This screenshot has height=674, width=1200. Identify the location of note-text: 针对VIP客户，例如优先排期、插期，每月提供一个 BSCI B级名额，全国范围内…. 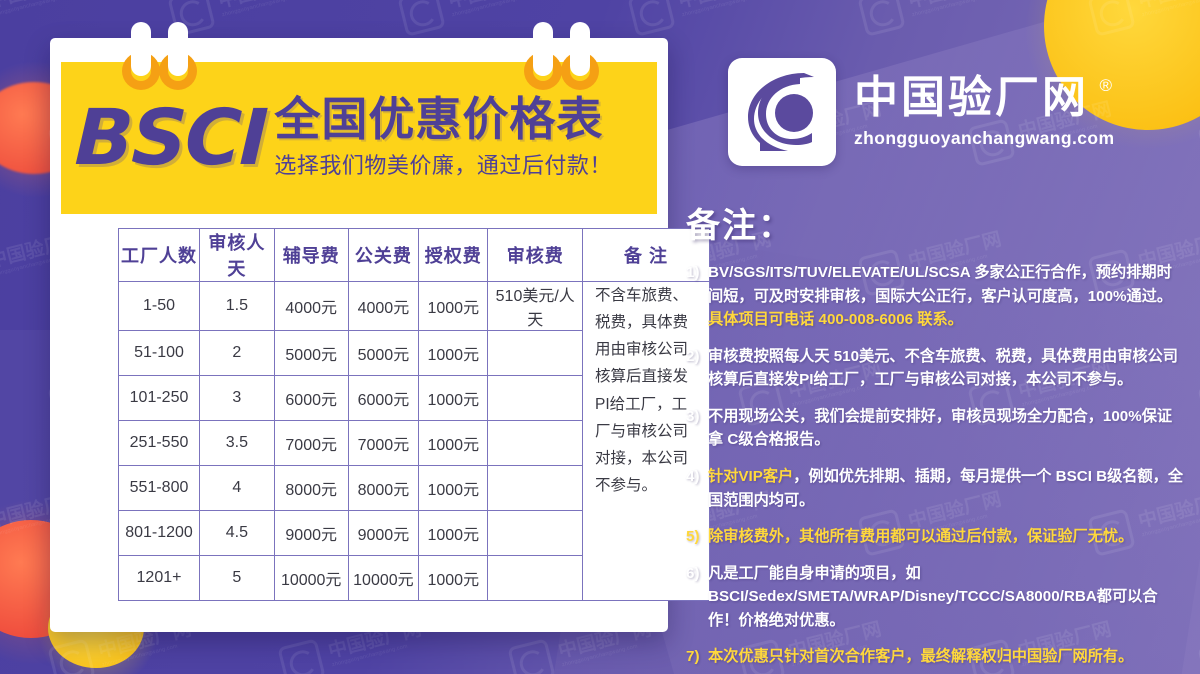
(946, 488).